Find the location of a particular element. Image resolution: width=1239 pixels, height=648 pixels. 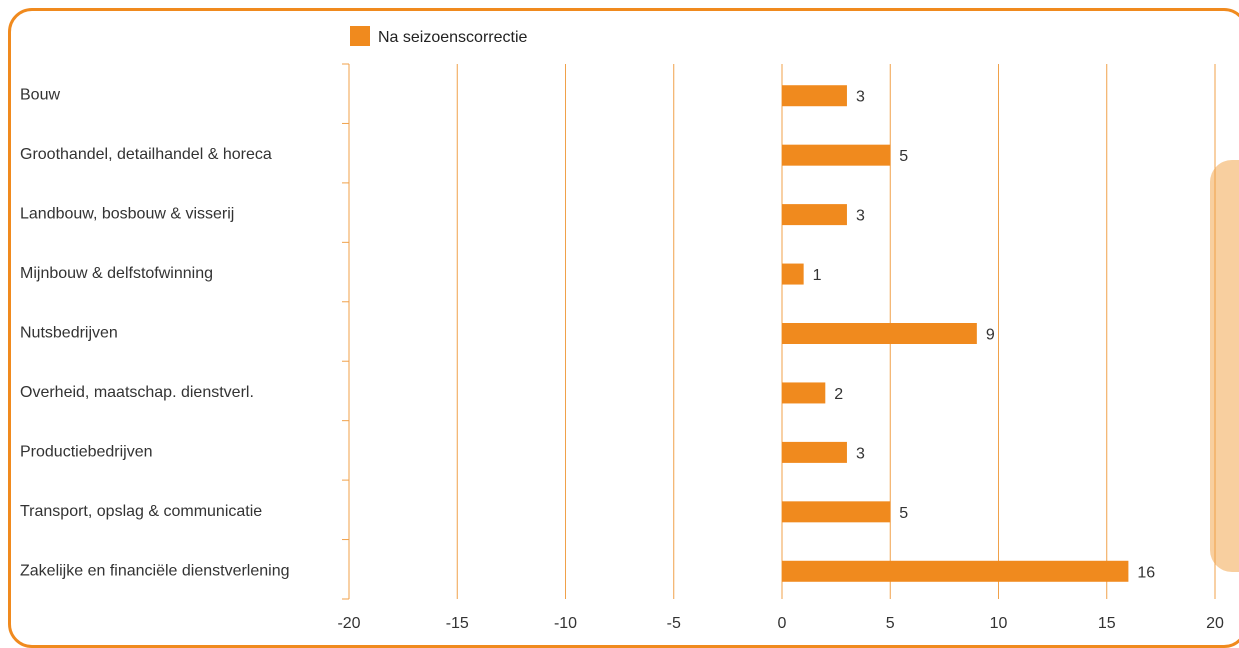

value-label: 1 is located at coordinates (817, 275).